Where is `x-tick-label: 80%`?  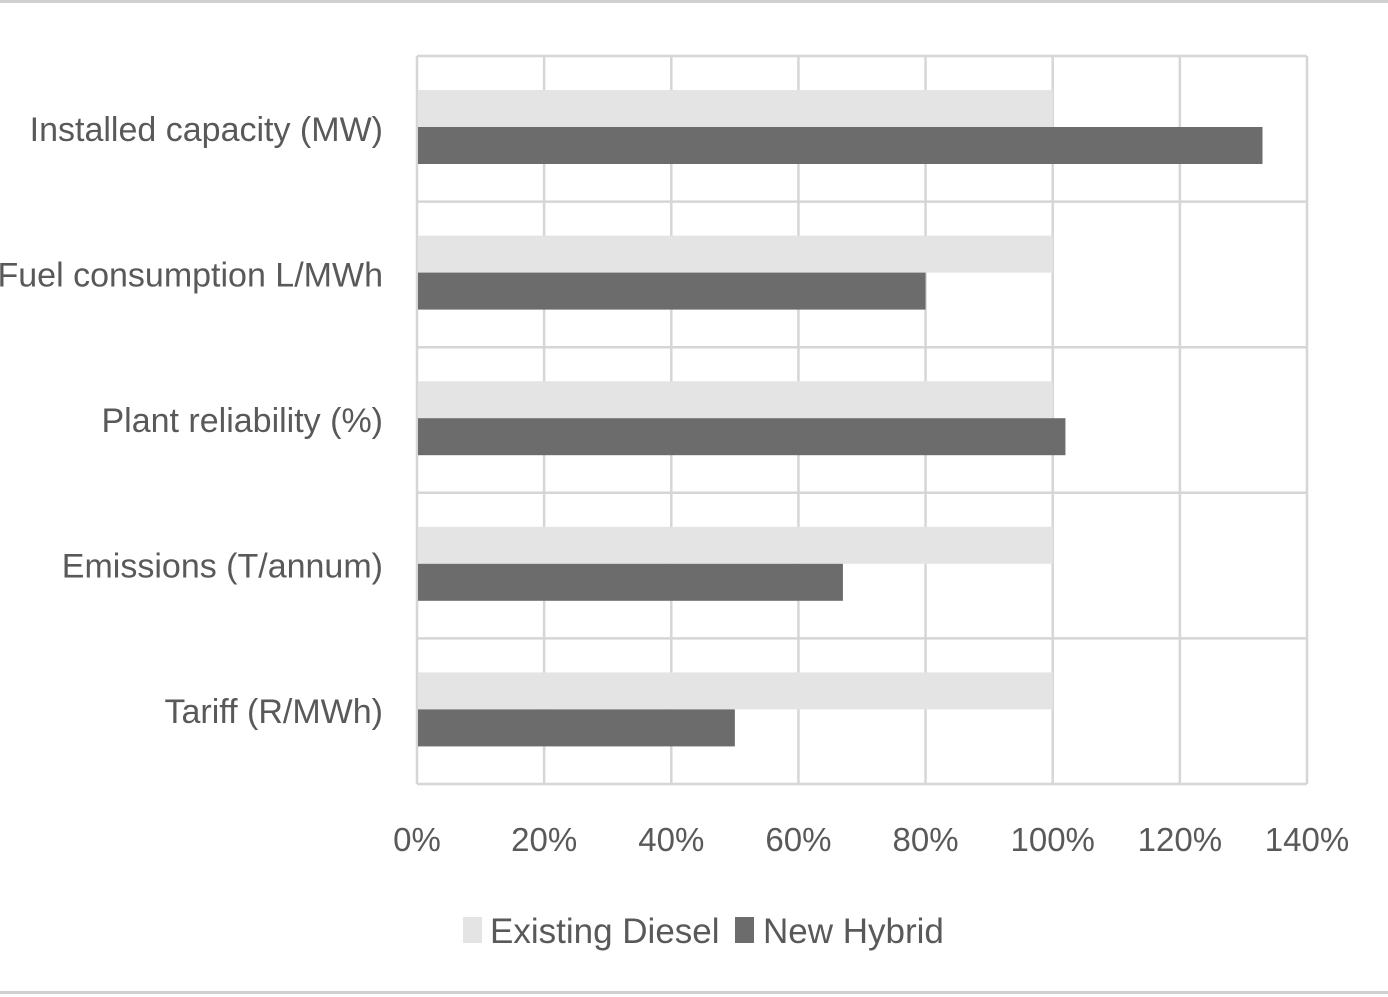 x-tick-label: 80% is located at coordinates (926, 839).